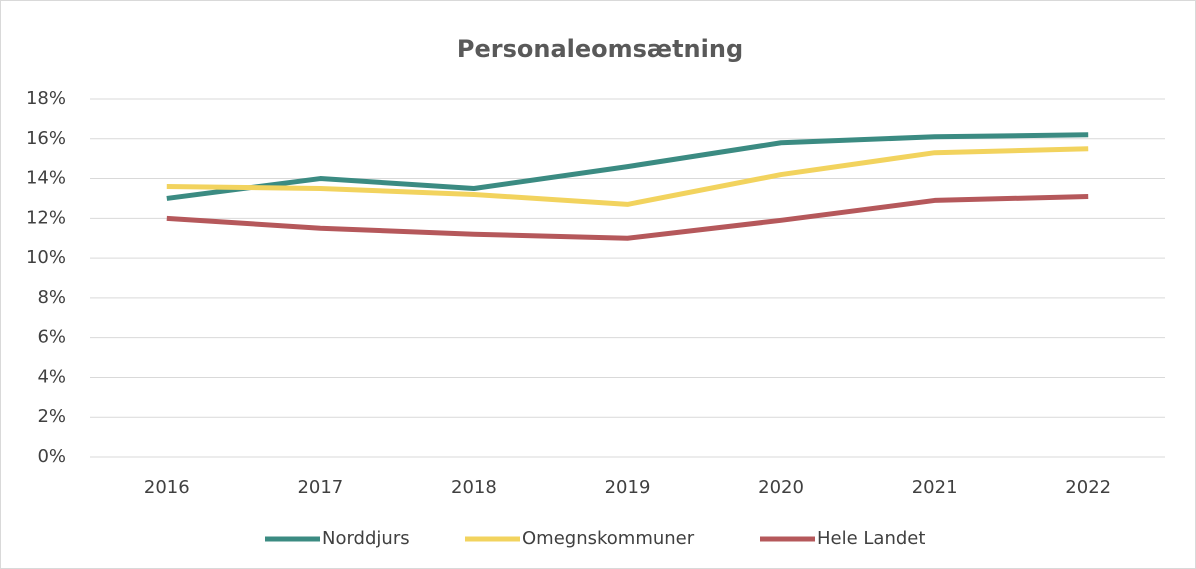  What do you see at coordinates (46, 257) in the screenshot?
I see `y-tick-label: 10%` at bounding box center [46, 257].